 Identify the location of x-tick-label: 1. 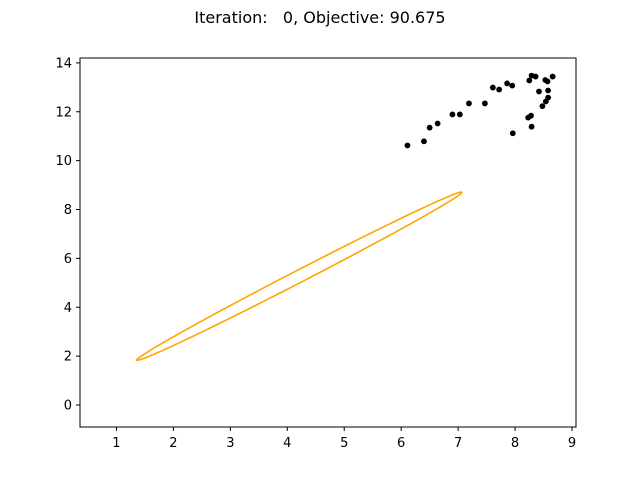
(116, 443).